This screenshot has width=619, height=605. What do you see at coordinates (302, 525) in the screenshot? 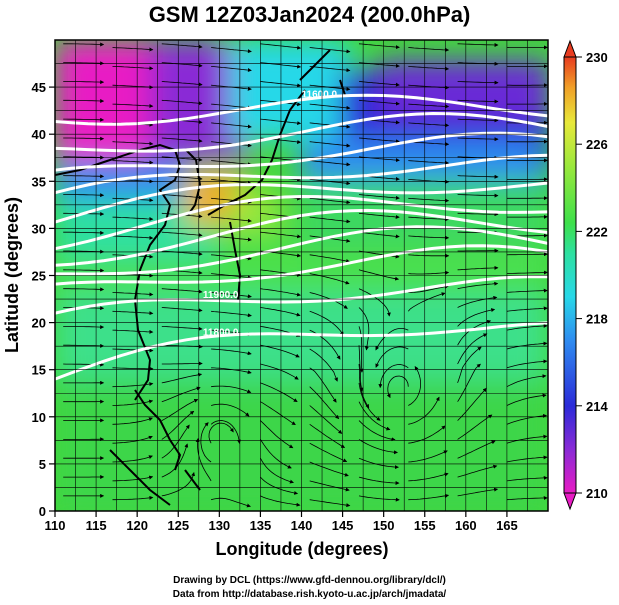
I see `x-tick-label: 140` at bounding box center [302, 525].